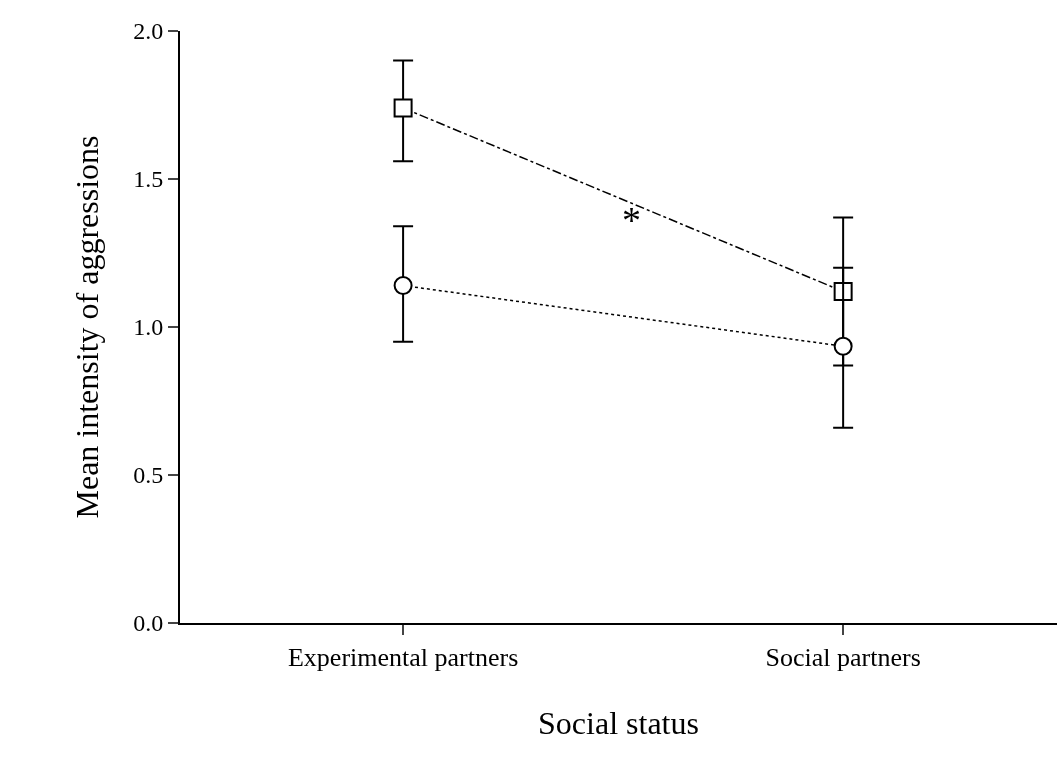 The image size is (1057, 771). What do you see at coordinates (148, 623) in the screenshot?
I see `y-tick-label: 0.0` at bounding box center [148, 623].